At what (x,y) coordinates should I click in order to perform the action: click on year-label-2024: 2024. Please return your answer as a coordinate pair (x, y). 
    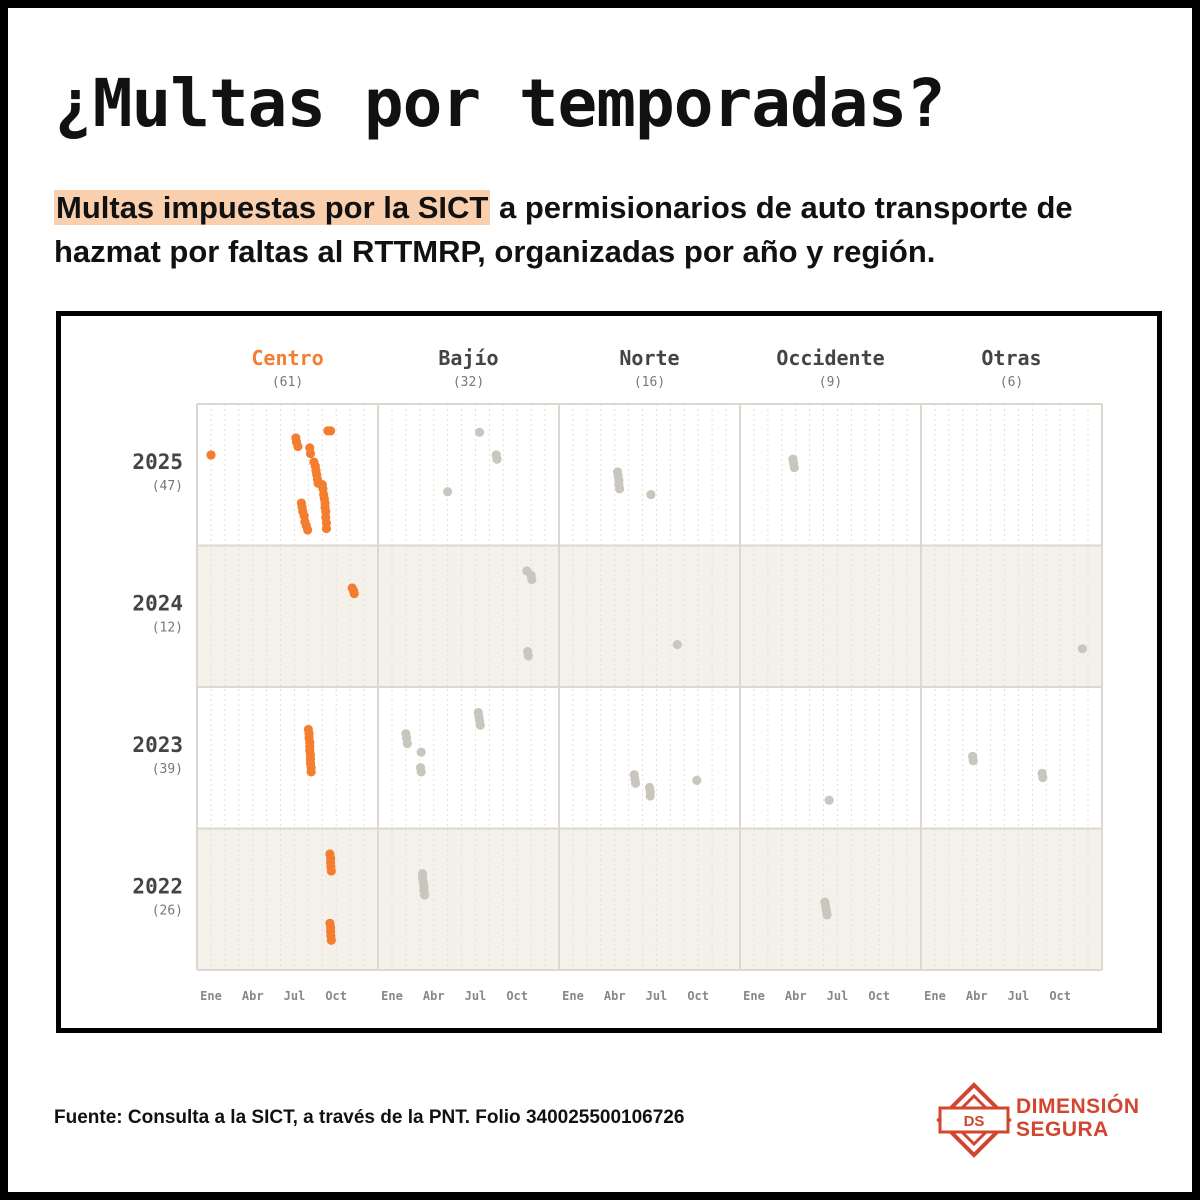
    Looking at the image, I should click on (157, 603).